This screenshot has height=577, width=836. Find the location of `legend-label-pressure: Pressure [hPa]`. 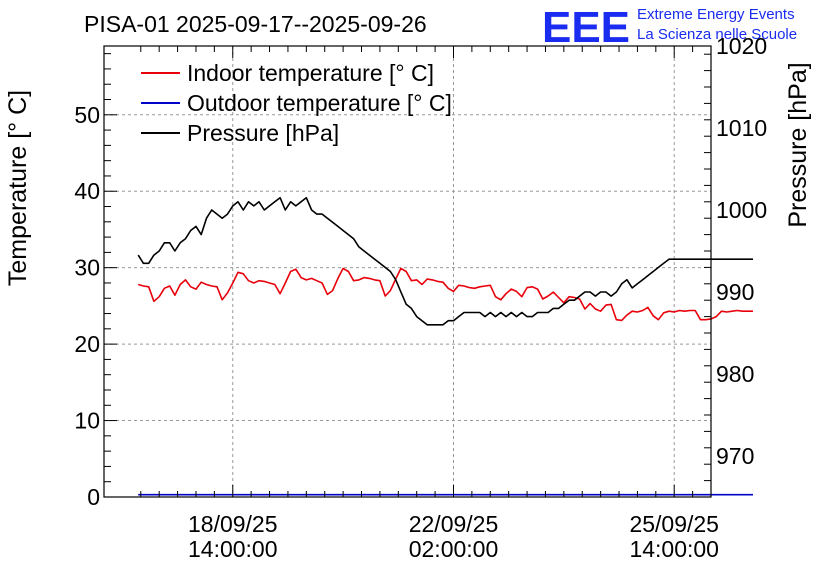

legend-label-pressure: Pressure [hPa] is located at coordinates (263, 133).